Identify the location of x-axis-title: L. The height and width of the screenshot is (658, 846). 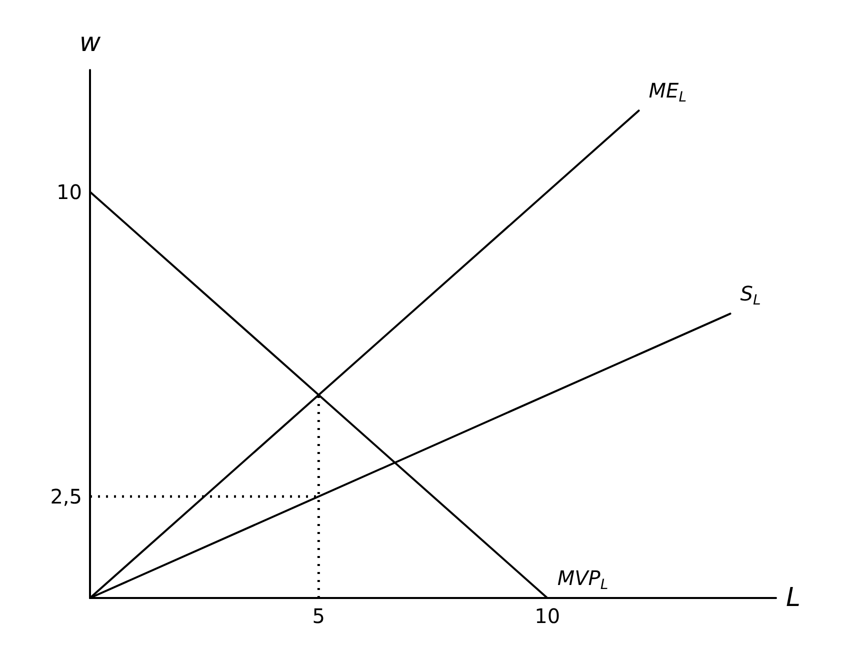
(793, 598).